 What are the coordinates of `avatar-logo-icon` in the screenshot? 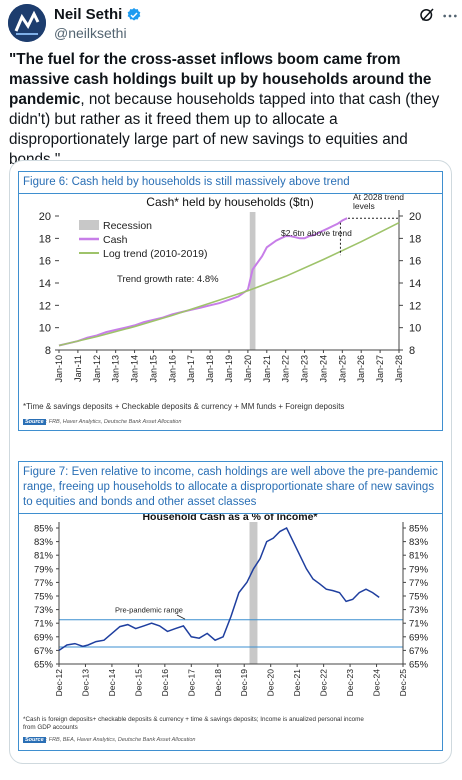 It's located at (27, 23).